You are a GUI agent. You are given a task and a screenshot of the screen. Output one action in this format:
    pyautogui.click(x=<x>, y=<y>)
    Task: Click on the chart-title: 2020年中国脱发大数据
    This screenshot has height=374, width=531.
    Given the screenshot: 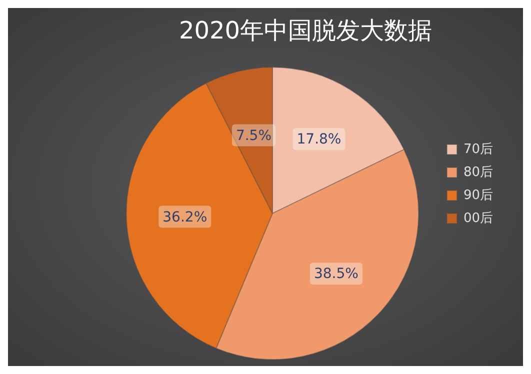 What is the action you would take?
    pyautogui.click(x=305, y=30)
    